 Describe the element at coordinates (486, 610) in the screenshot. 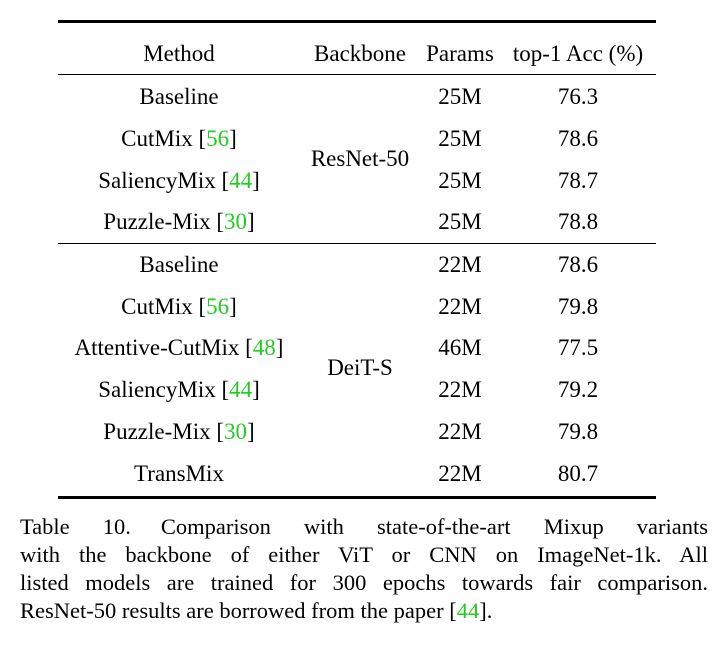

I see `caption-text: ].` at that location.